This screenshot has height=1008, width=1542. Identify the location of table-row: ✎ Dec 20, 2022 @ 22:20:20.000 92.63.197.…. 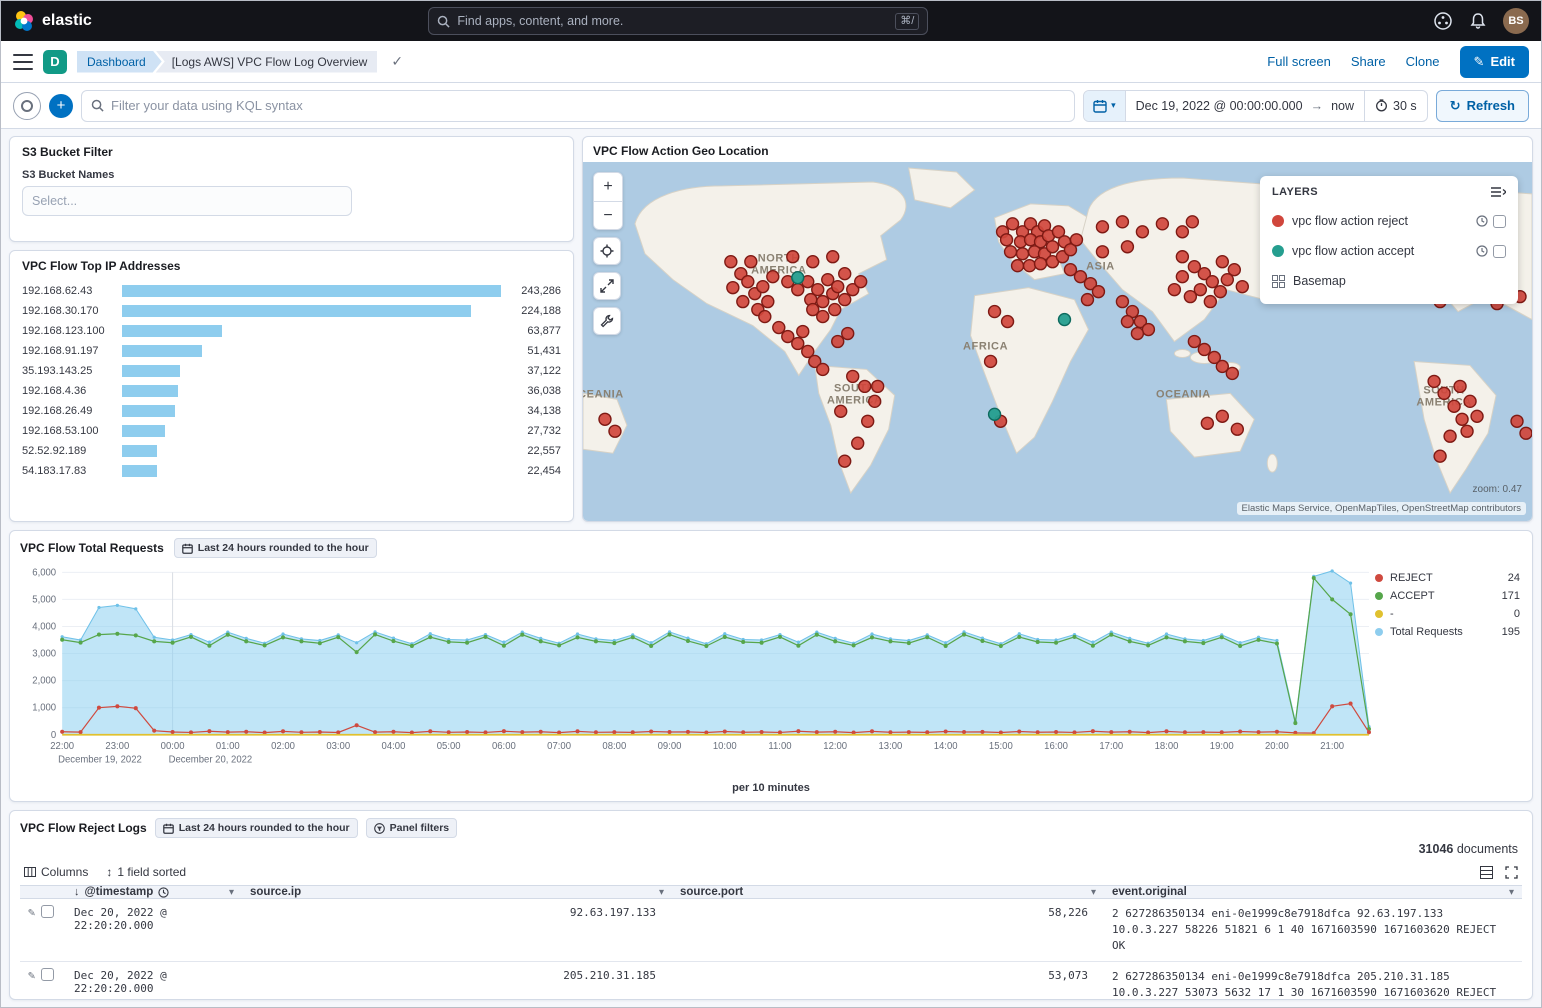
(771, 930).